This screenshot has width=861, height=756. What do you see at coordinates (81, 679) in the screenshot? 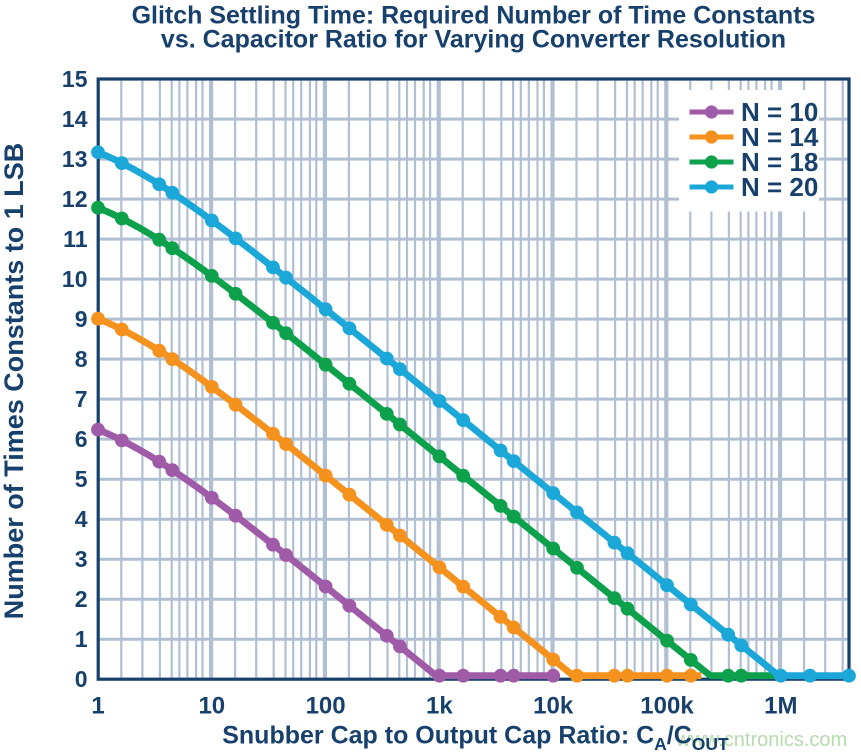
I see `svg-text: 0` at bounding box center [81, 679].